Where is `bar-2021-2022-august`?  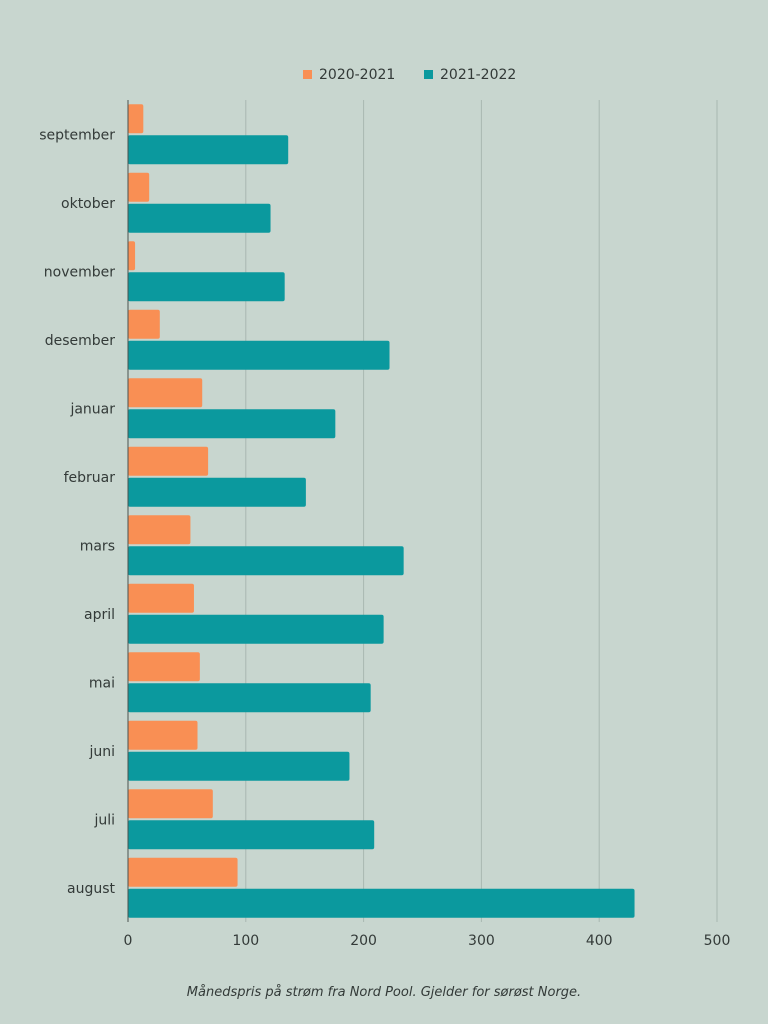 bar-2021-2022-august is located at coordinates (381, 903).